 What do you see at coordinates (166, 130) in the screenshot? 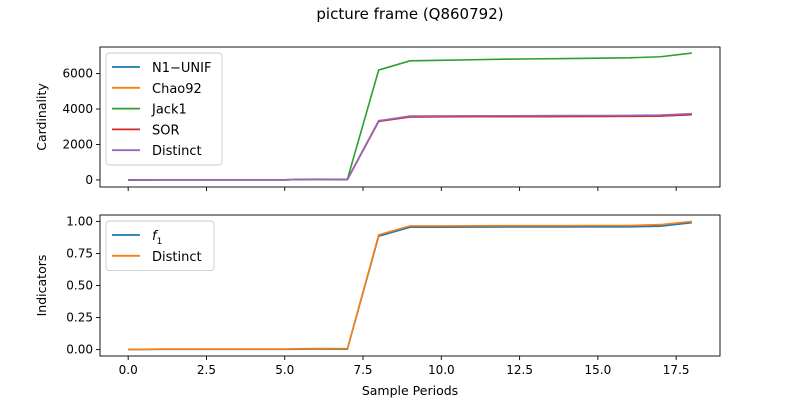
I see `legend-label-0-3: SOR` at bounding box center [166, 130].